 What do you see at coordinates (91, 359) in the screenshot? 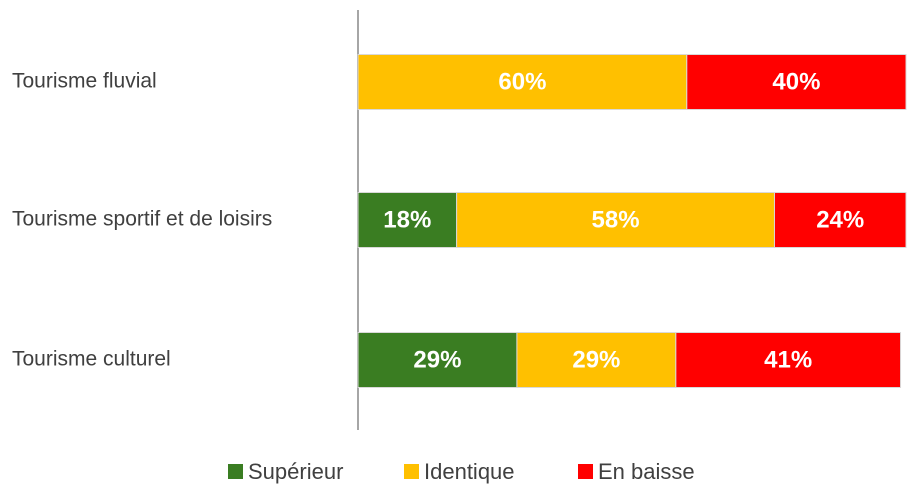
I see `category-label: Tourisme culturel` at bounding box center [91, 359].